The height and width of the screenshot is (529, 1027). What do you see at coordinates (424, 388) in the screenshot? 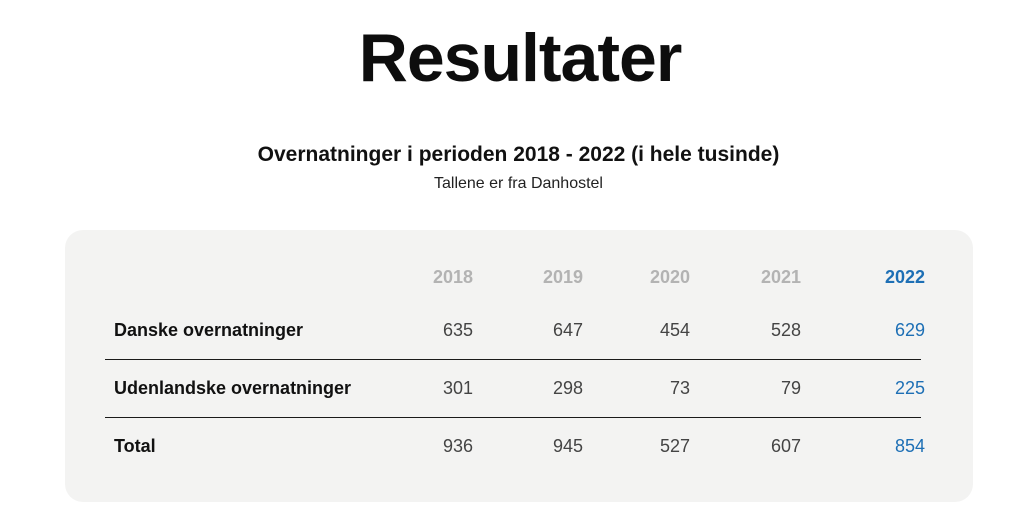
I see `value-cell: 301` at bounding box center [424, 388].